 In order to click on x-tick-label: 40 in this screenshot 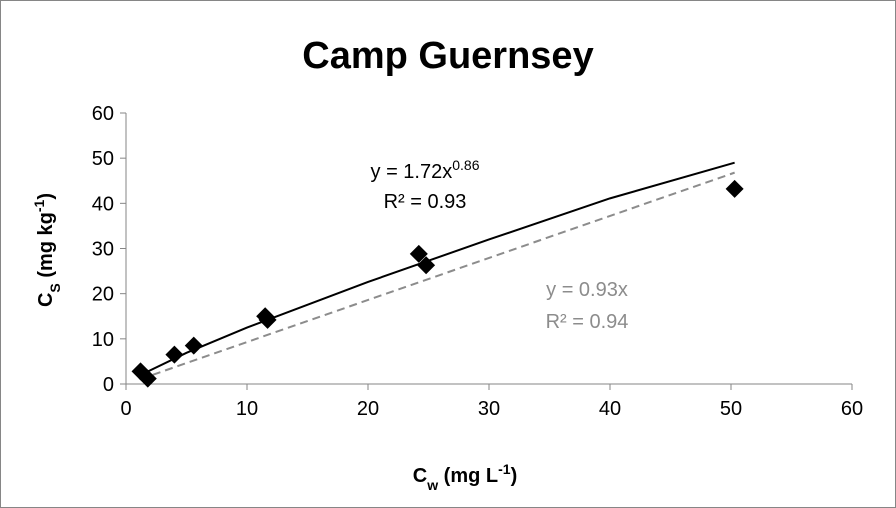, I will do `click(610, 409)`.